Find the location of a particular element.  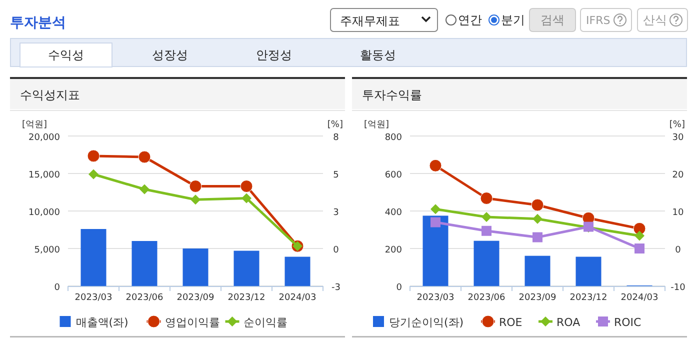

y-tick-label: 200 is located at coordinates (393, 251).